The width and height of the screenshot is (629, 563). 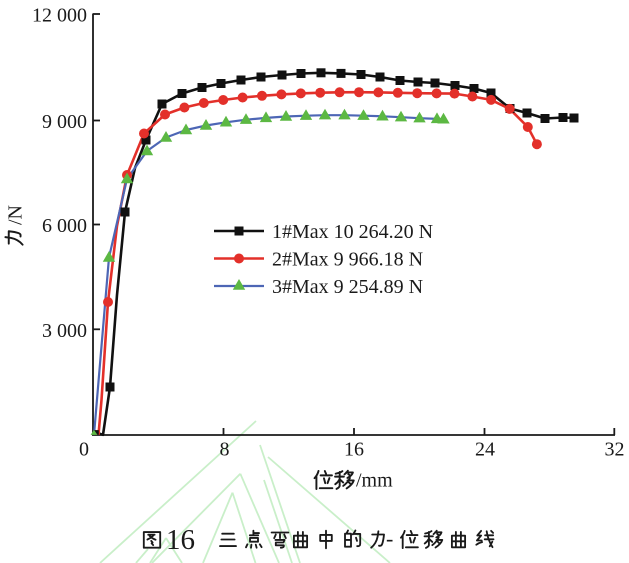 I want to click on svg-text: 8, so click(x=225, y=450).